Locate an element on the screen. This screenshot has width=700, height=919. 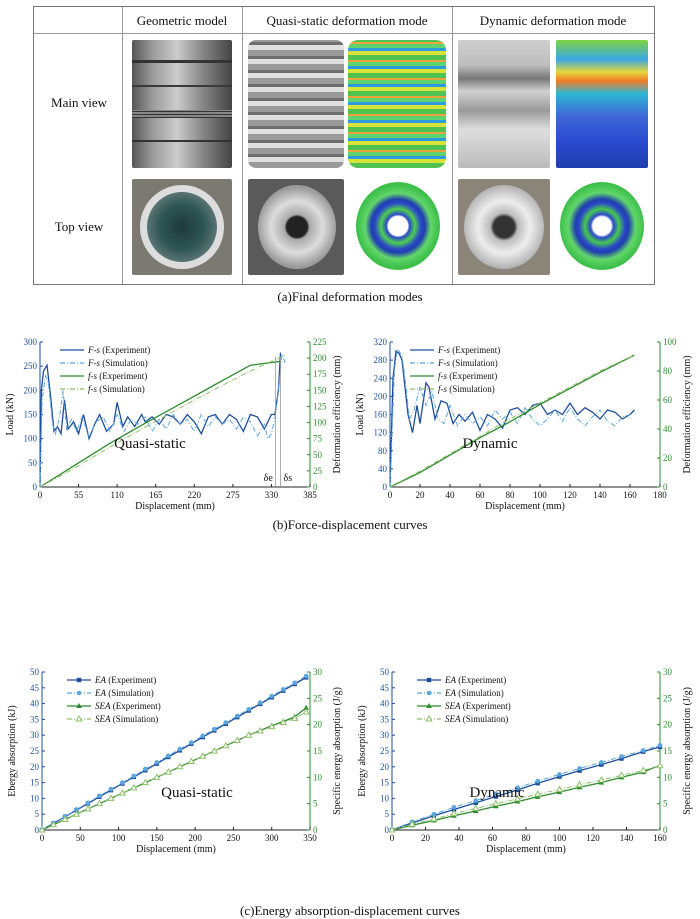
x-tick-label: 50 is located at coordinates (81, 838).